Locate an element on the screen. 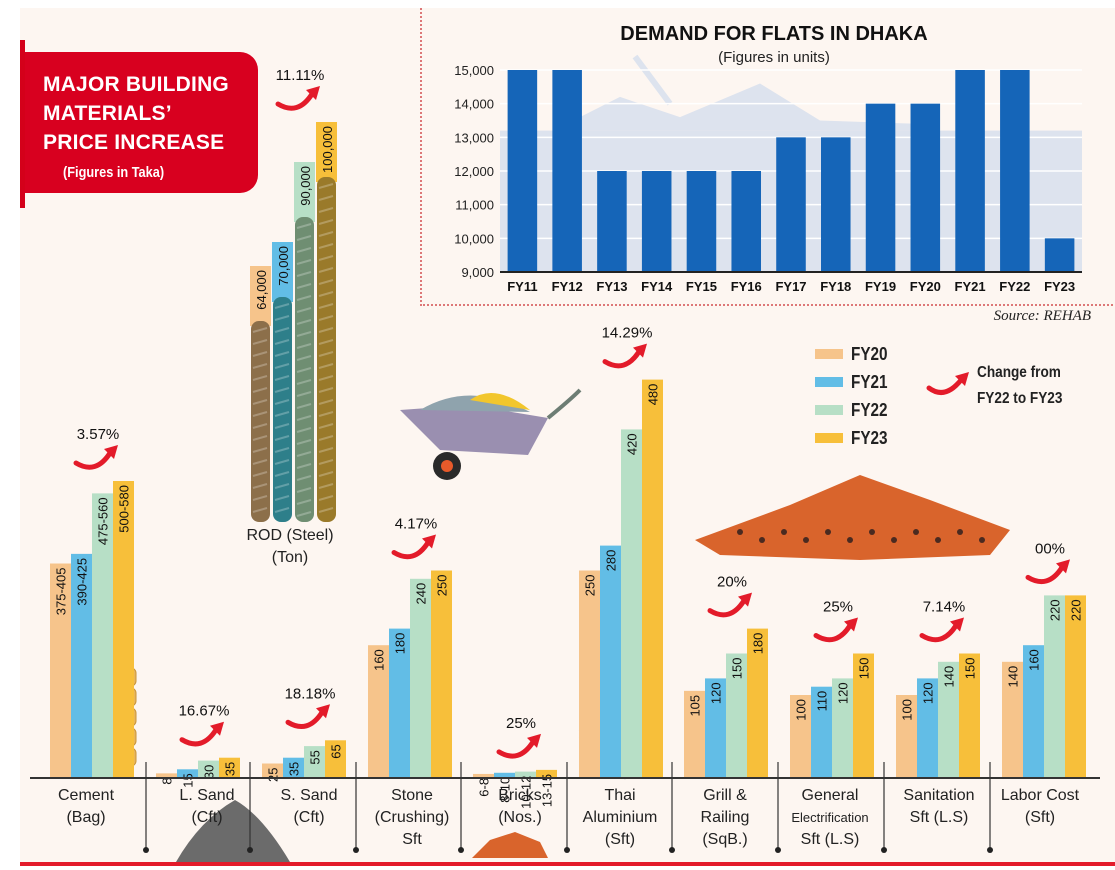  demand-bar-fy22 is located at coordinates (1015, 171).